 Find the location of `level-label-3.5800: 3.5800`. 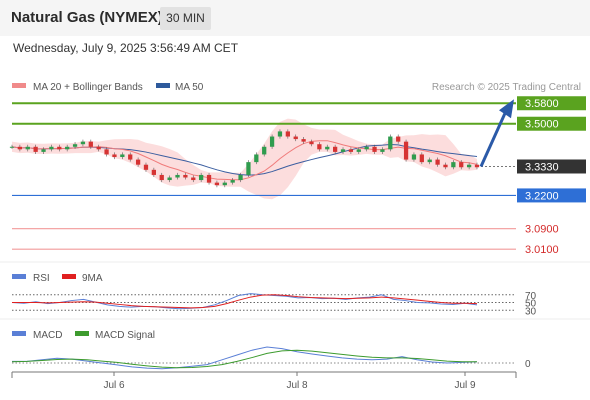

level-label-3.5800: 3.5800 is located at coordinates (542, 104).